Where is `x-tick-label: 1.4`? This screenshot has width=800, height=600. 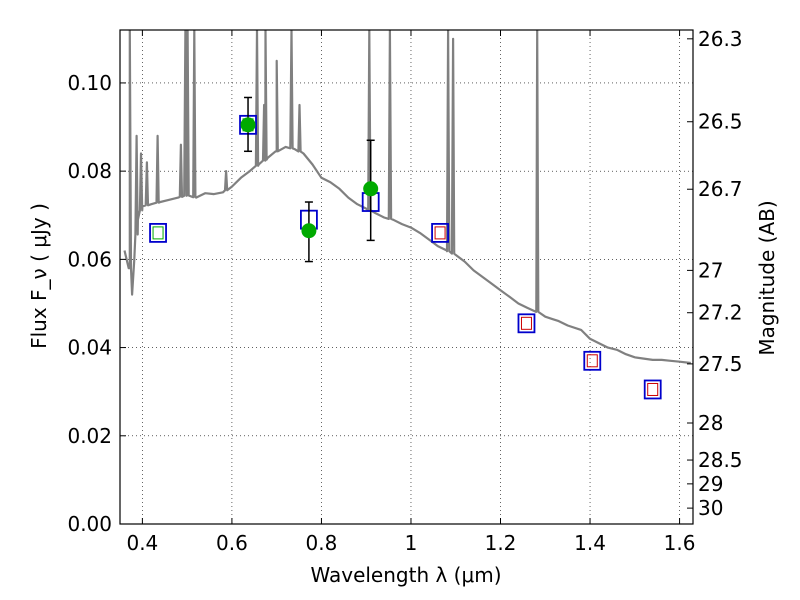 x-tick-label: 1.4 is located at coordinates (590, 543).